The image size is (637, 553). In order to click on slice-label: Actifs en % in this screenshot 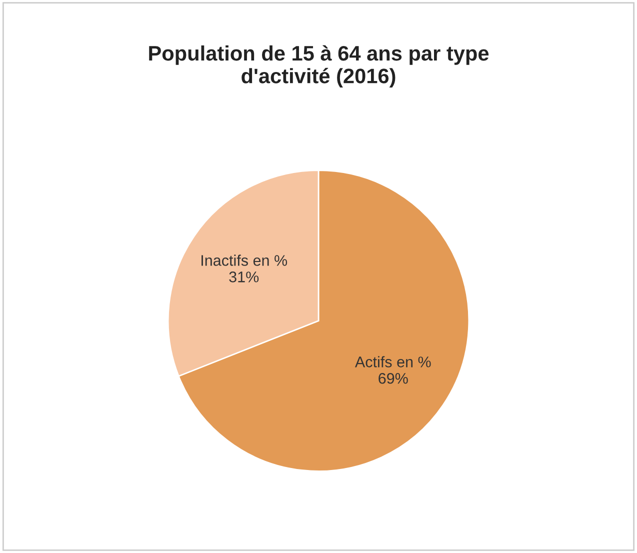, I will do `click(392, 362)`.